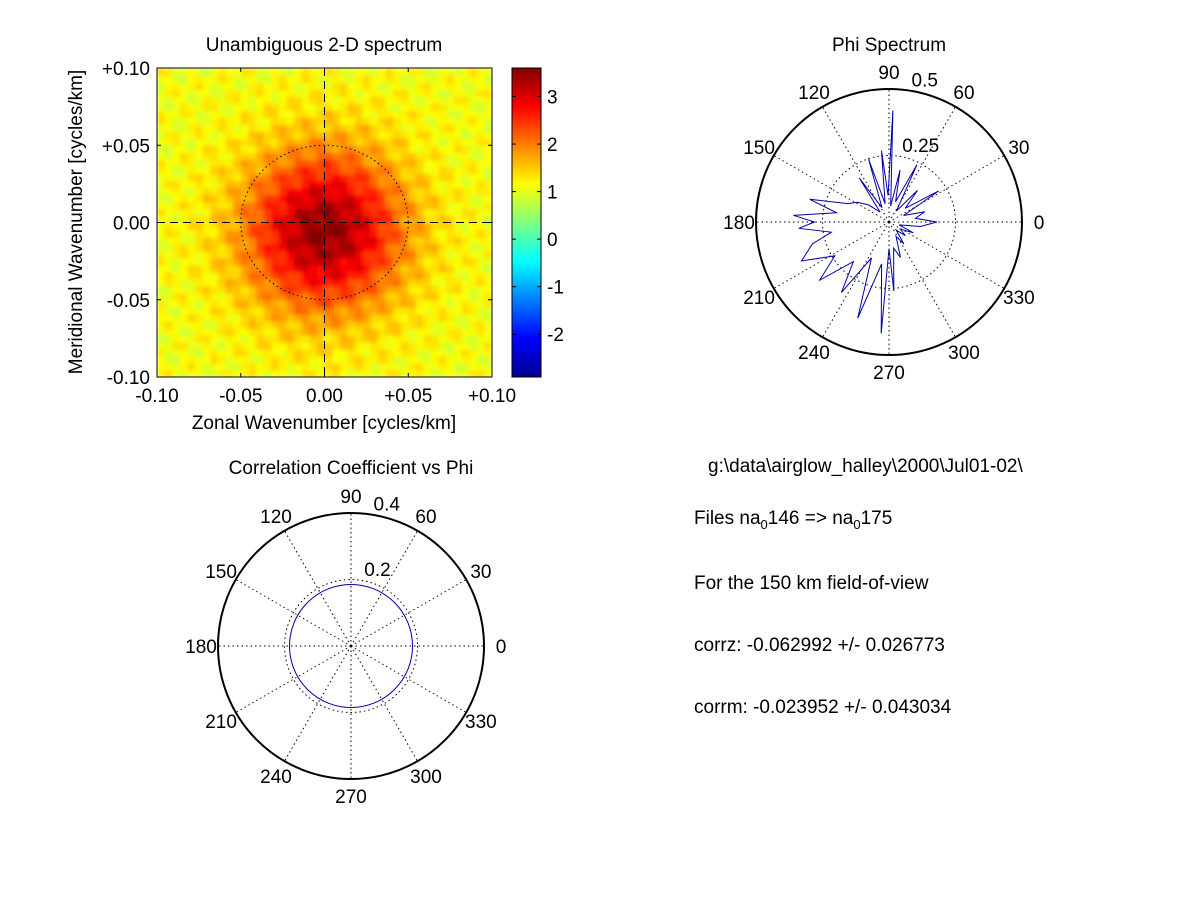  Describe the element at coordinates (240, 396) in the screenshot. I see `x-tick-label: -0.05` at that location.